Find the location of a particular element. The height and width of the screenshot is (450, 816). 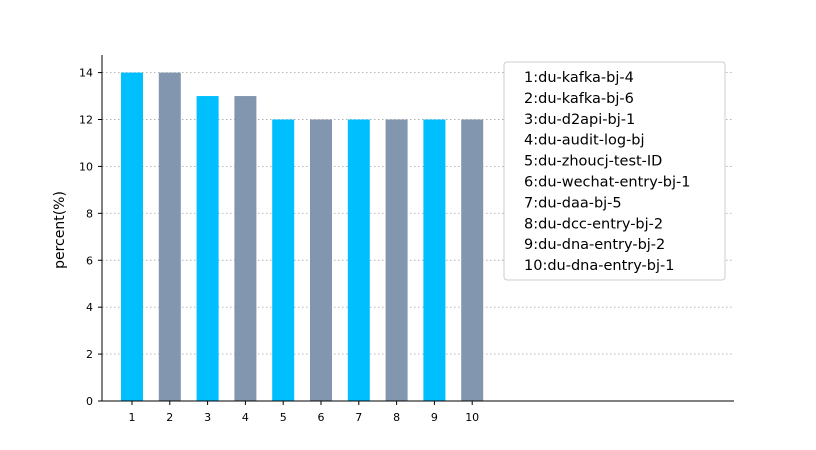

y-axis-label: percent(%) is located at coordinates (60, 230).